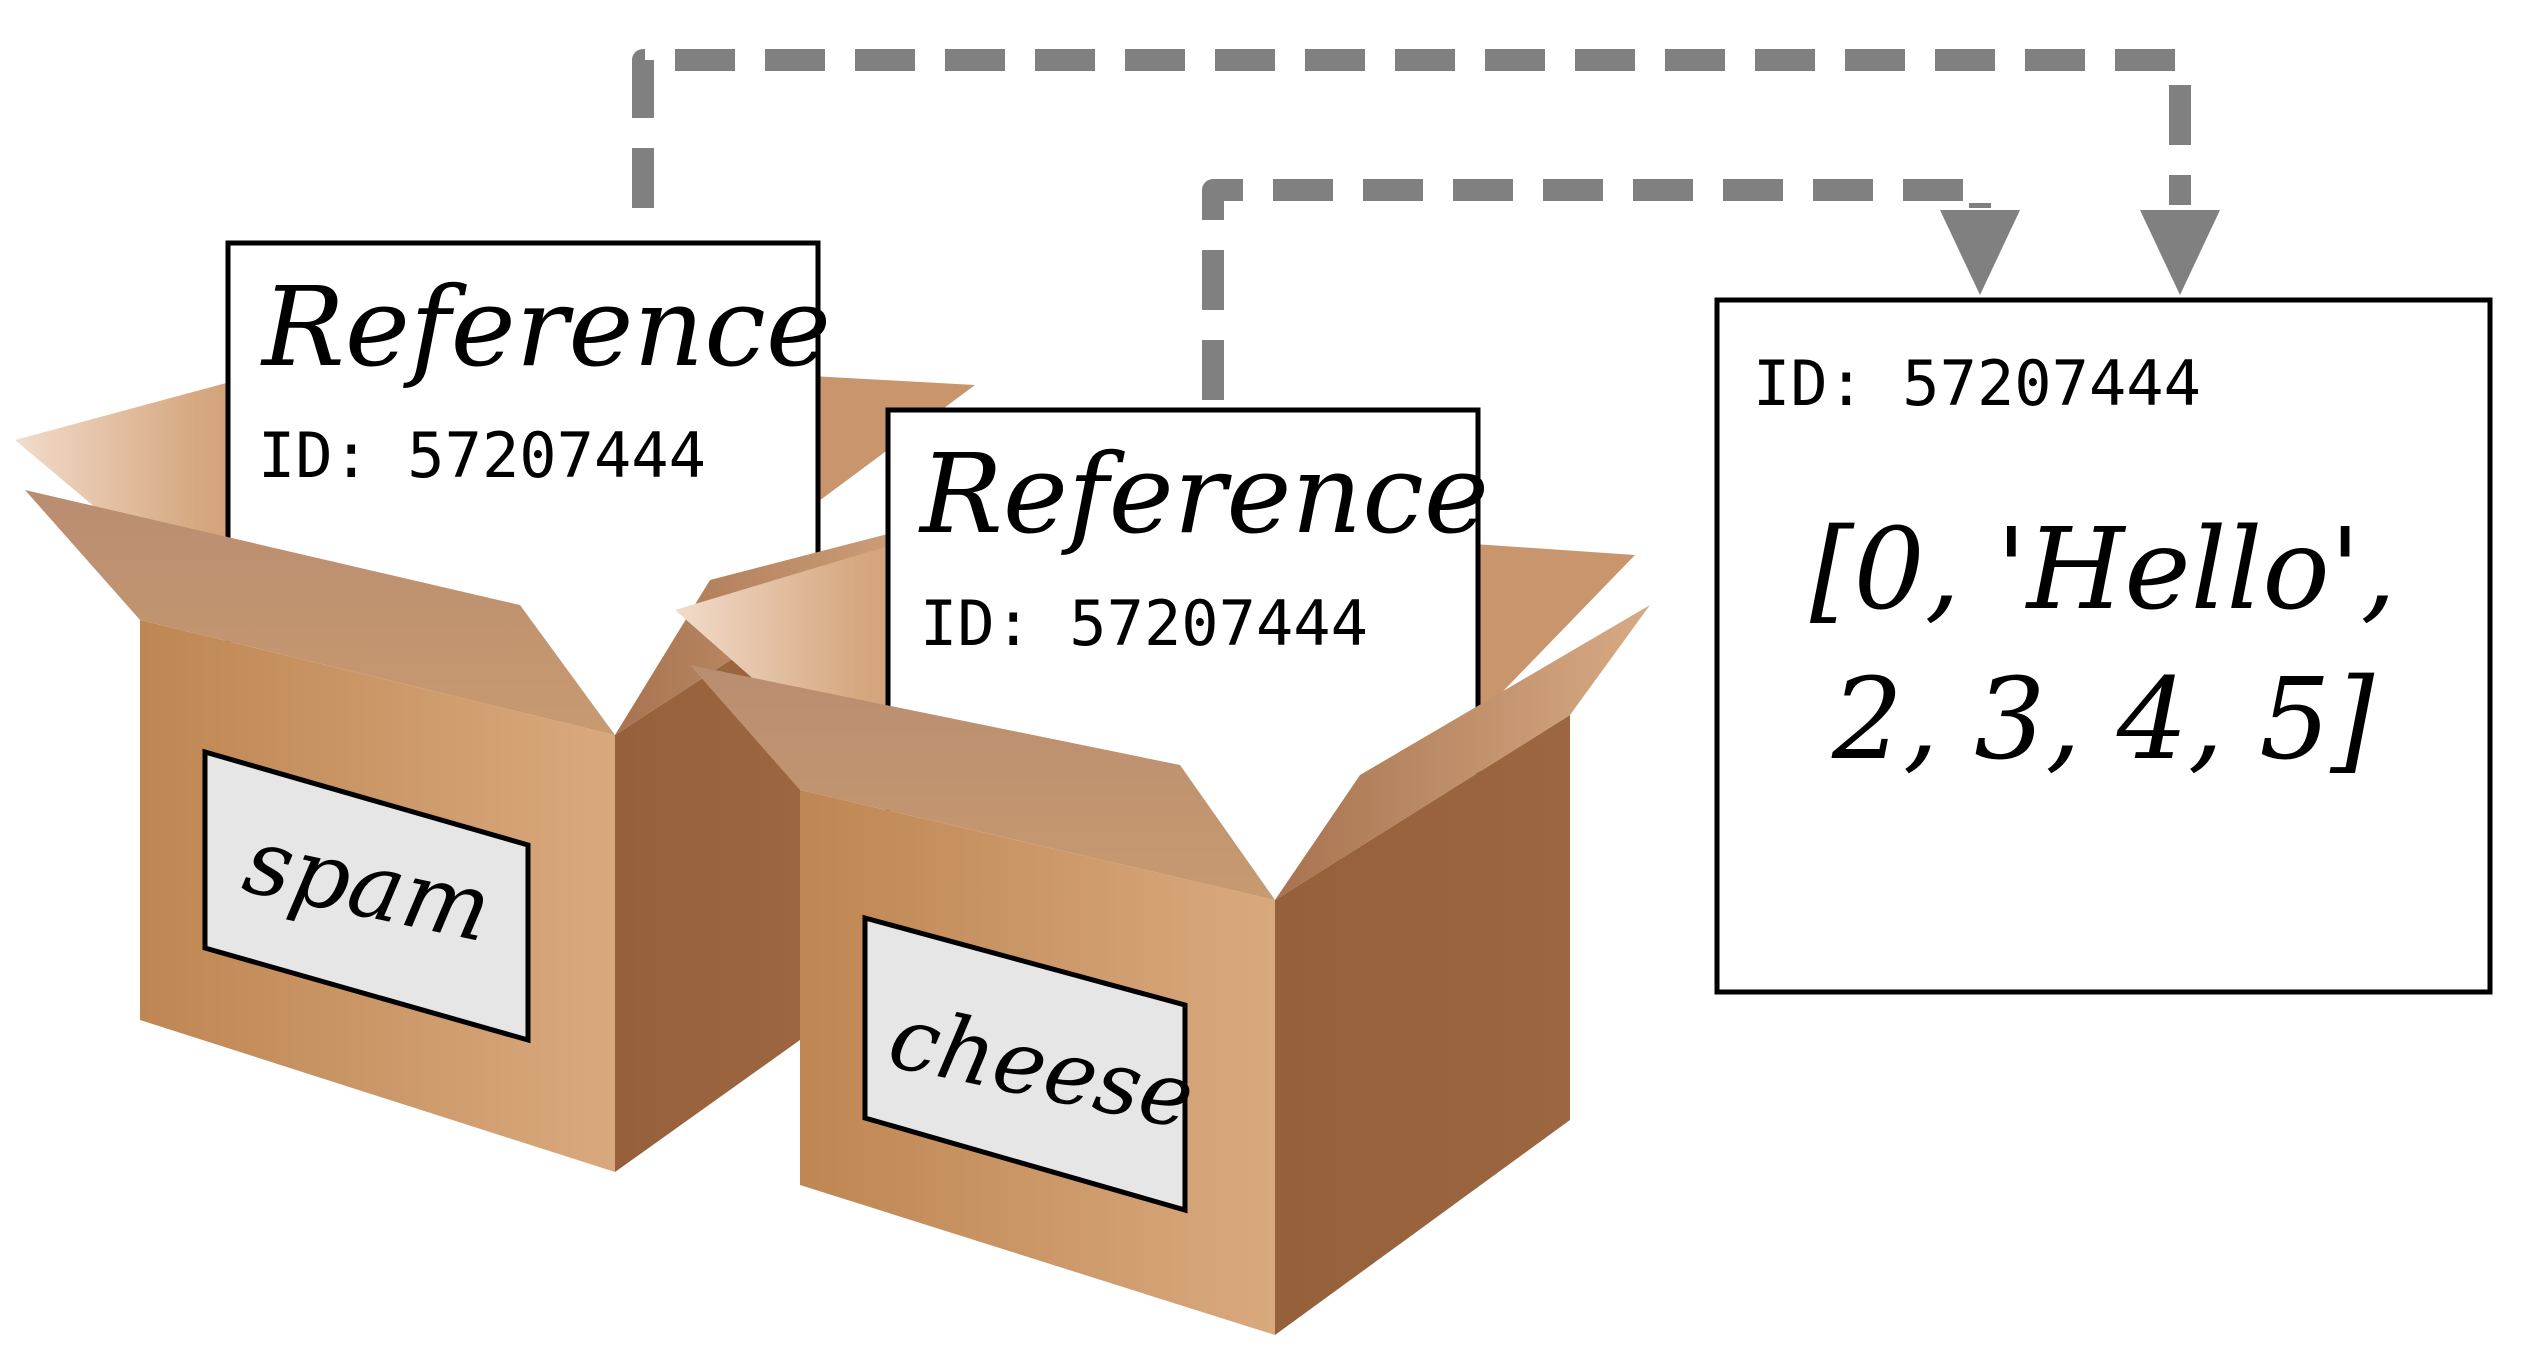 The width and height of the screenshot is (2542, 1361). Describe the element at coordinates (366, 896) in the screenshot. I see `spam-box-label` at that location.